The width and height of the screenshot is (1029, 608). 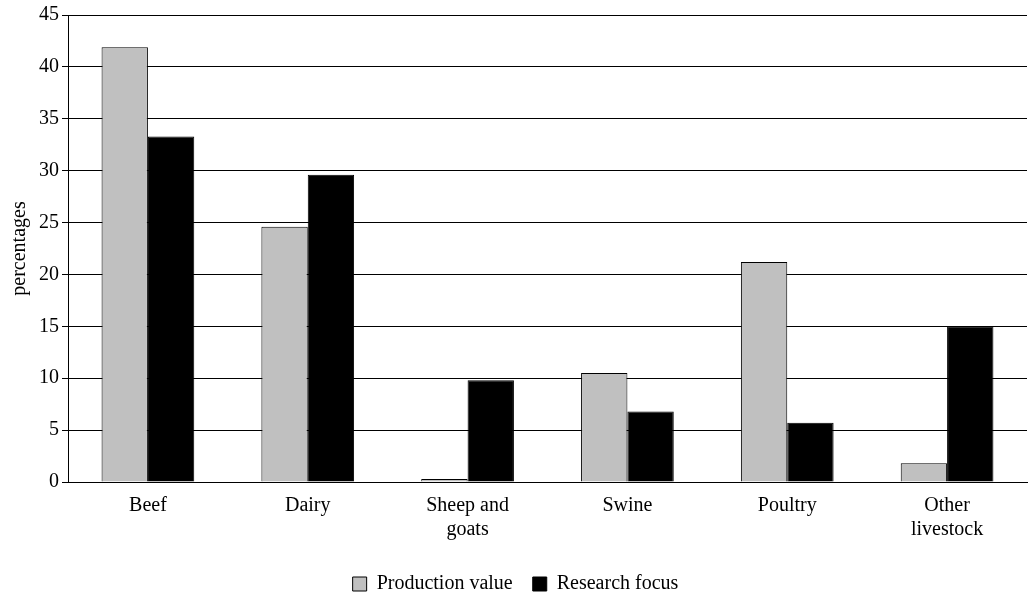 I want to click on legend-label: Production value, so click(x=444, y=582).